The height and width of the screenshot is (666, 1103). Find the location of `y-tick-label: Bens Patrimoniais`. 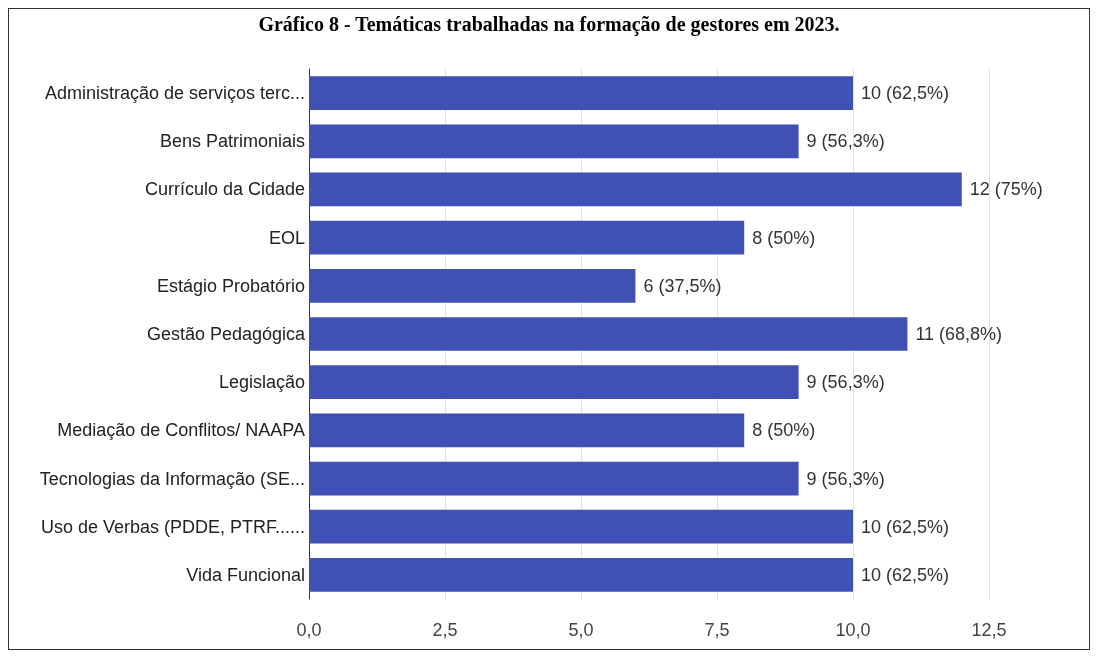

y-tick-label: Bens Patrimoniais is located at coordinates (232, 141).